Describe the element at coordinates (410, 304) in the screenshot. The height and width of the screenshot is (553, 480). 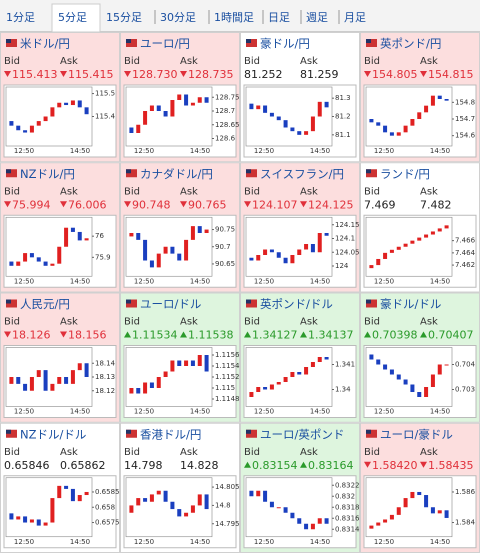
I see `pair-name: 豪ドル/ドル` at that location.